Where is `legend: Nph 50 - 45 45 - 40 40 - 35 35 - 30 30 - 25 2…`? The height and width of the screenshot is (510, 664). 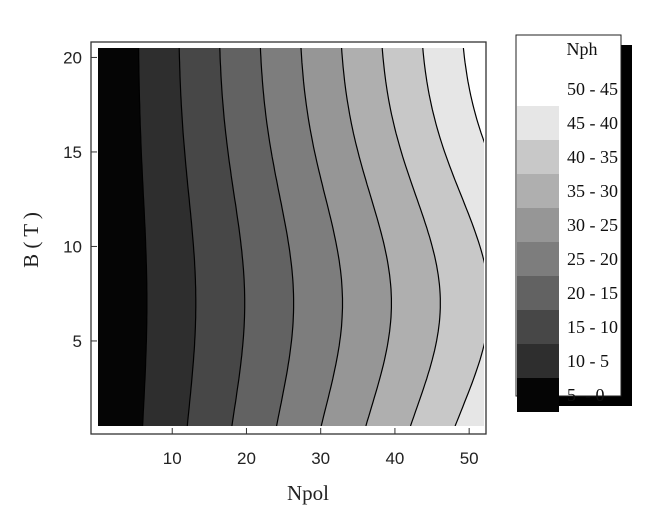 legend: Nph 50 - 45 45 - 40 40 - 35 35 - 30 30 - 25 2… is located at coordinates (573, 223).